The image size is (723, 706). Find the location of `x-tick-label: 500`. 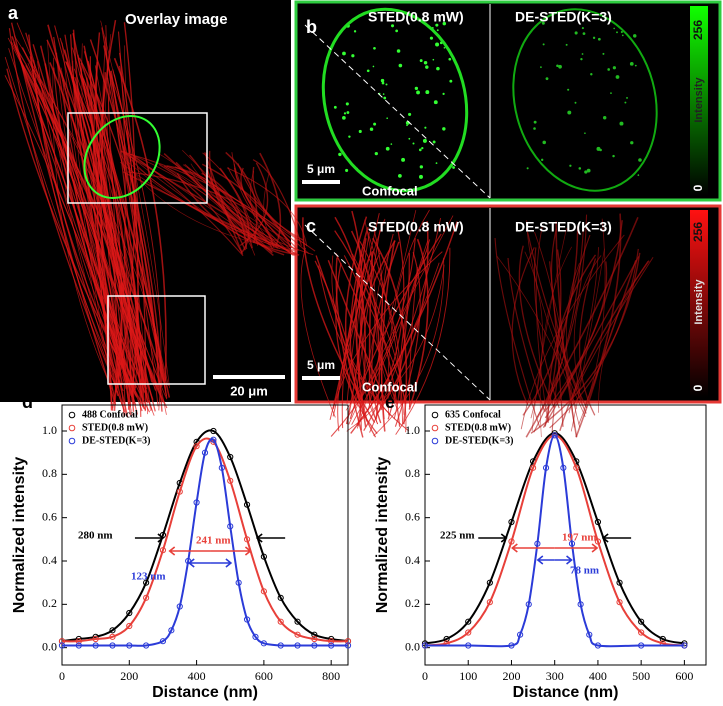

x-tick-label: 500 is located at coordinates (641, 676).